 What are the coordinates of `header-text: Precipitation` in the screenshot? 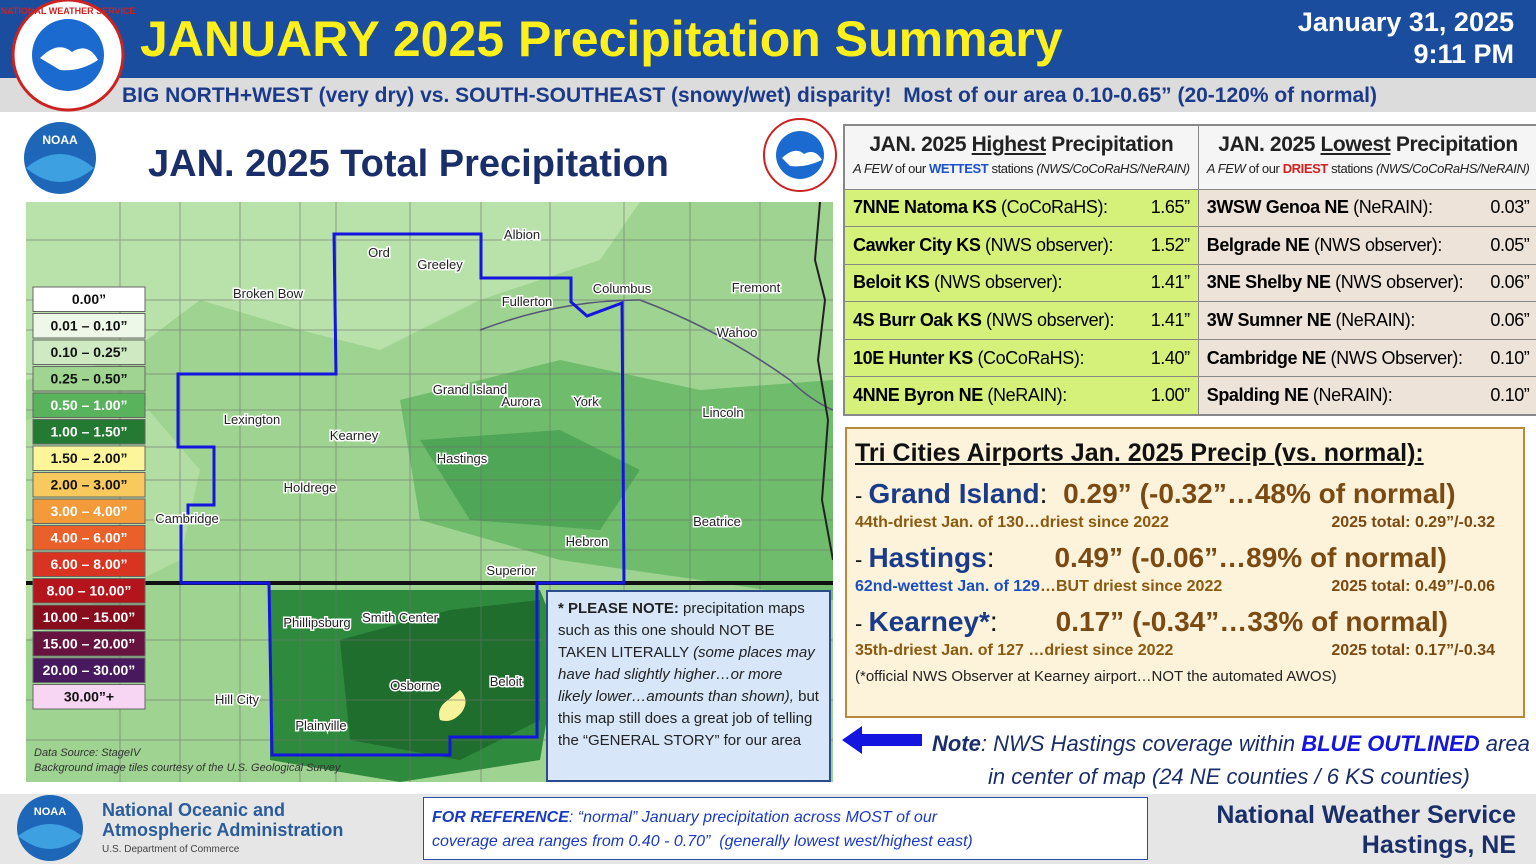 It's located at (1454, 145).